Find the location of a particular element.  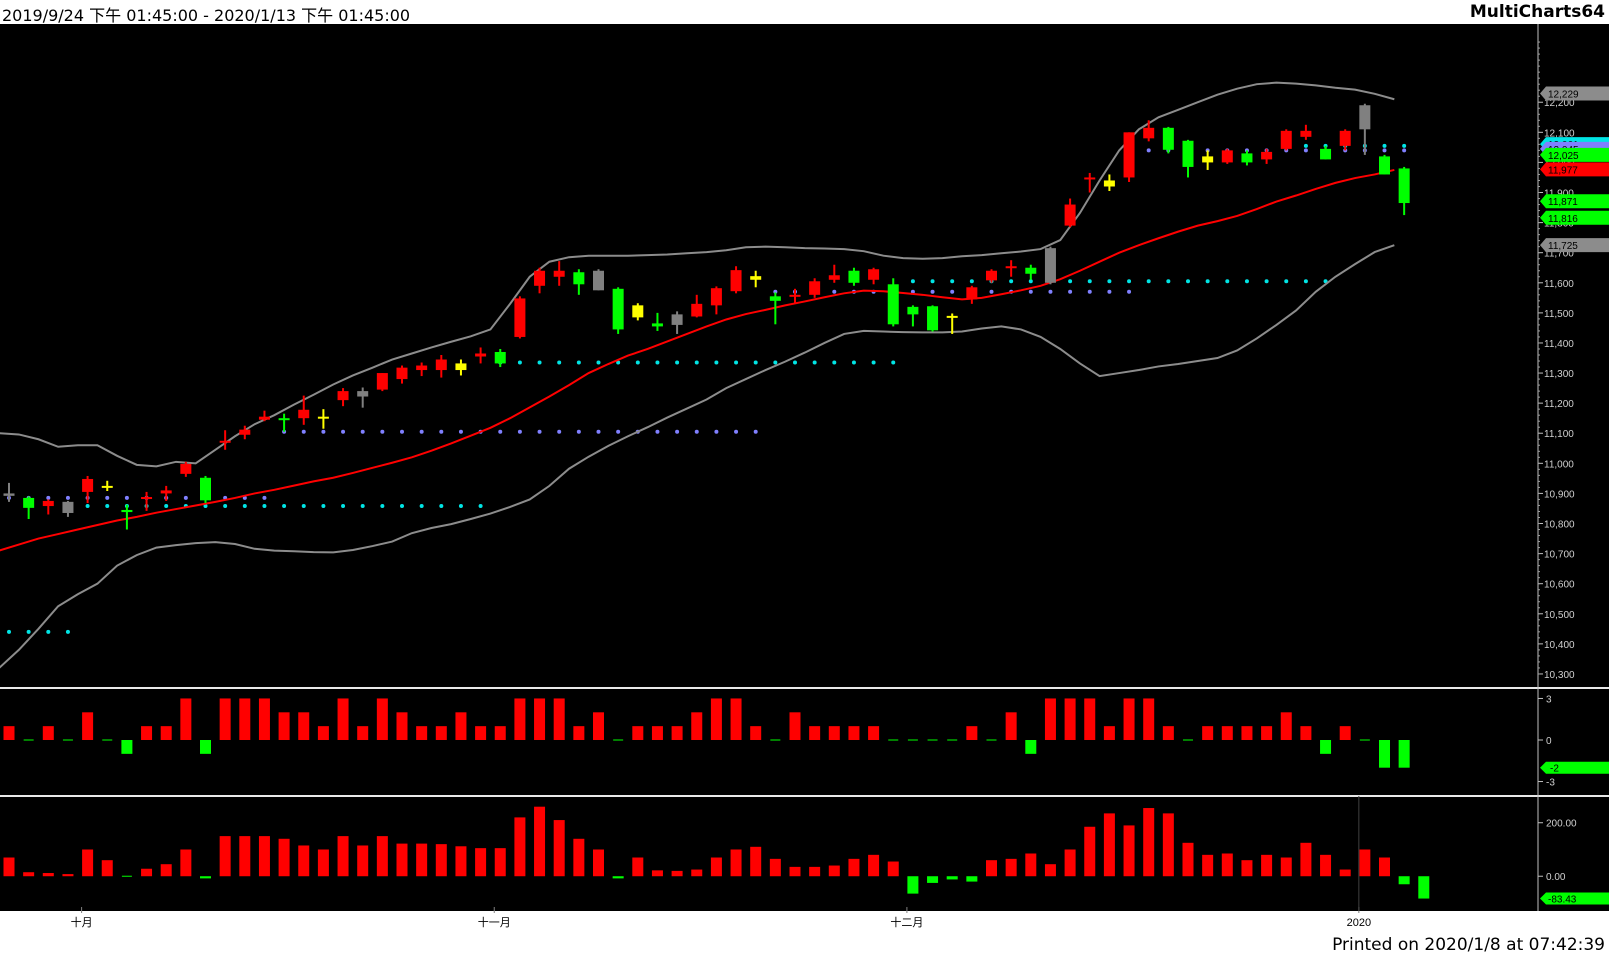

price-marker-label: 11,725 is located at coordinates (1563, 246).